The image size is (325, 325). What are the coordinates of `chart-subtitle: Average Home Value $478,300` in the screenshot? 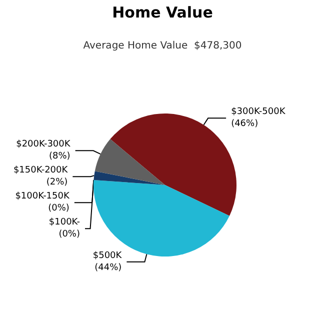 It's located at (162, 46).